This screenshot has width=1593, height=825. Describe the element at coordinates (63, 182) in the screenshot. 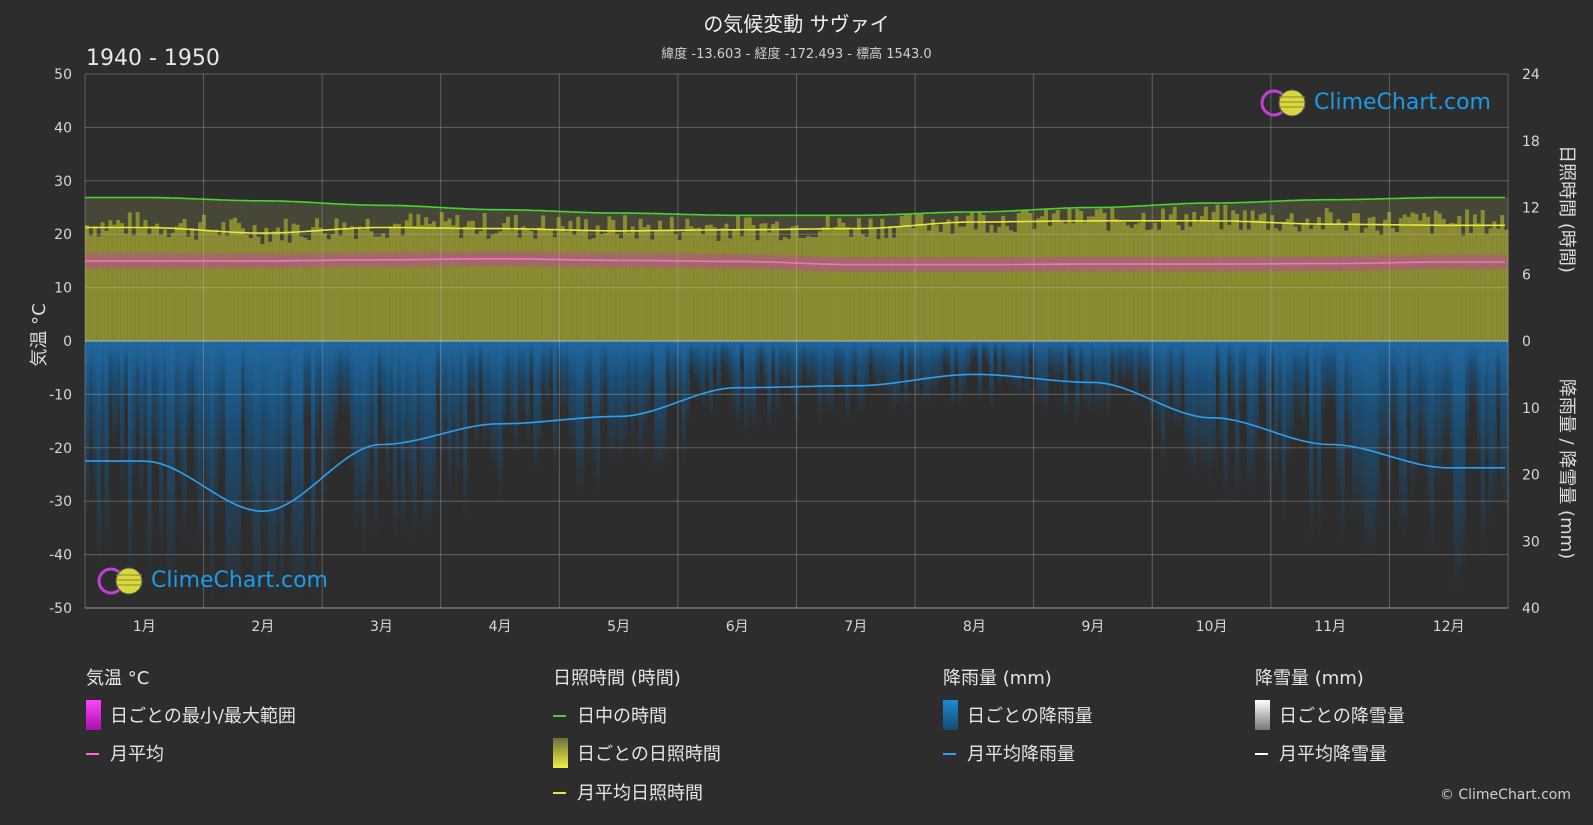

I see `temp-tick-label: 30` at that location.